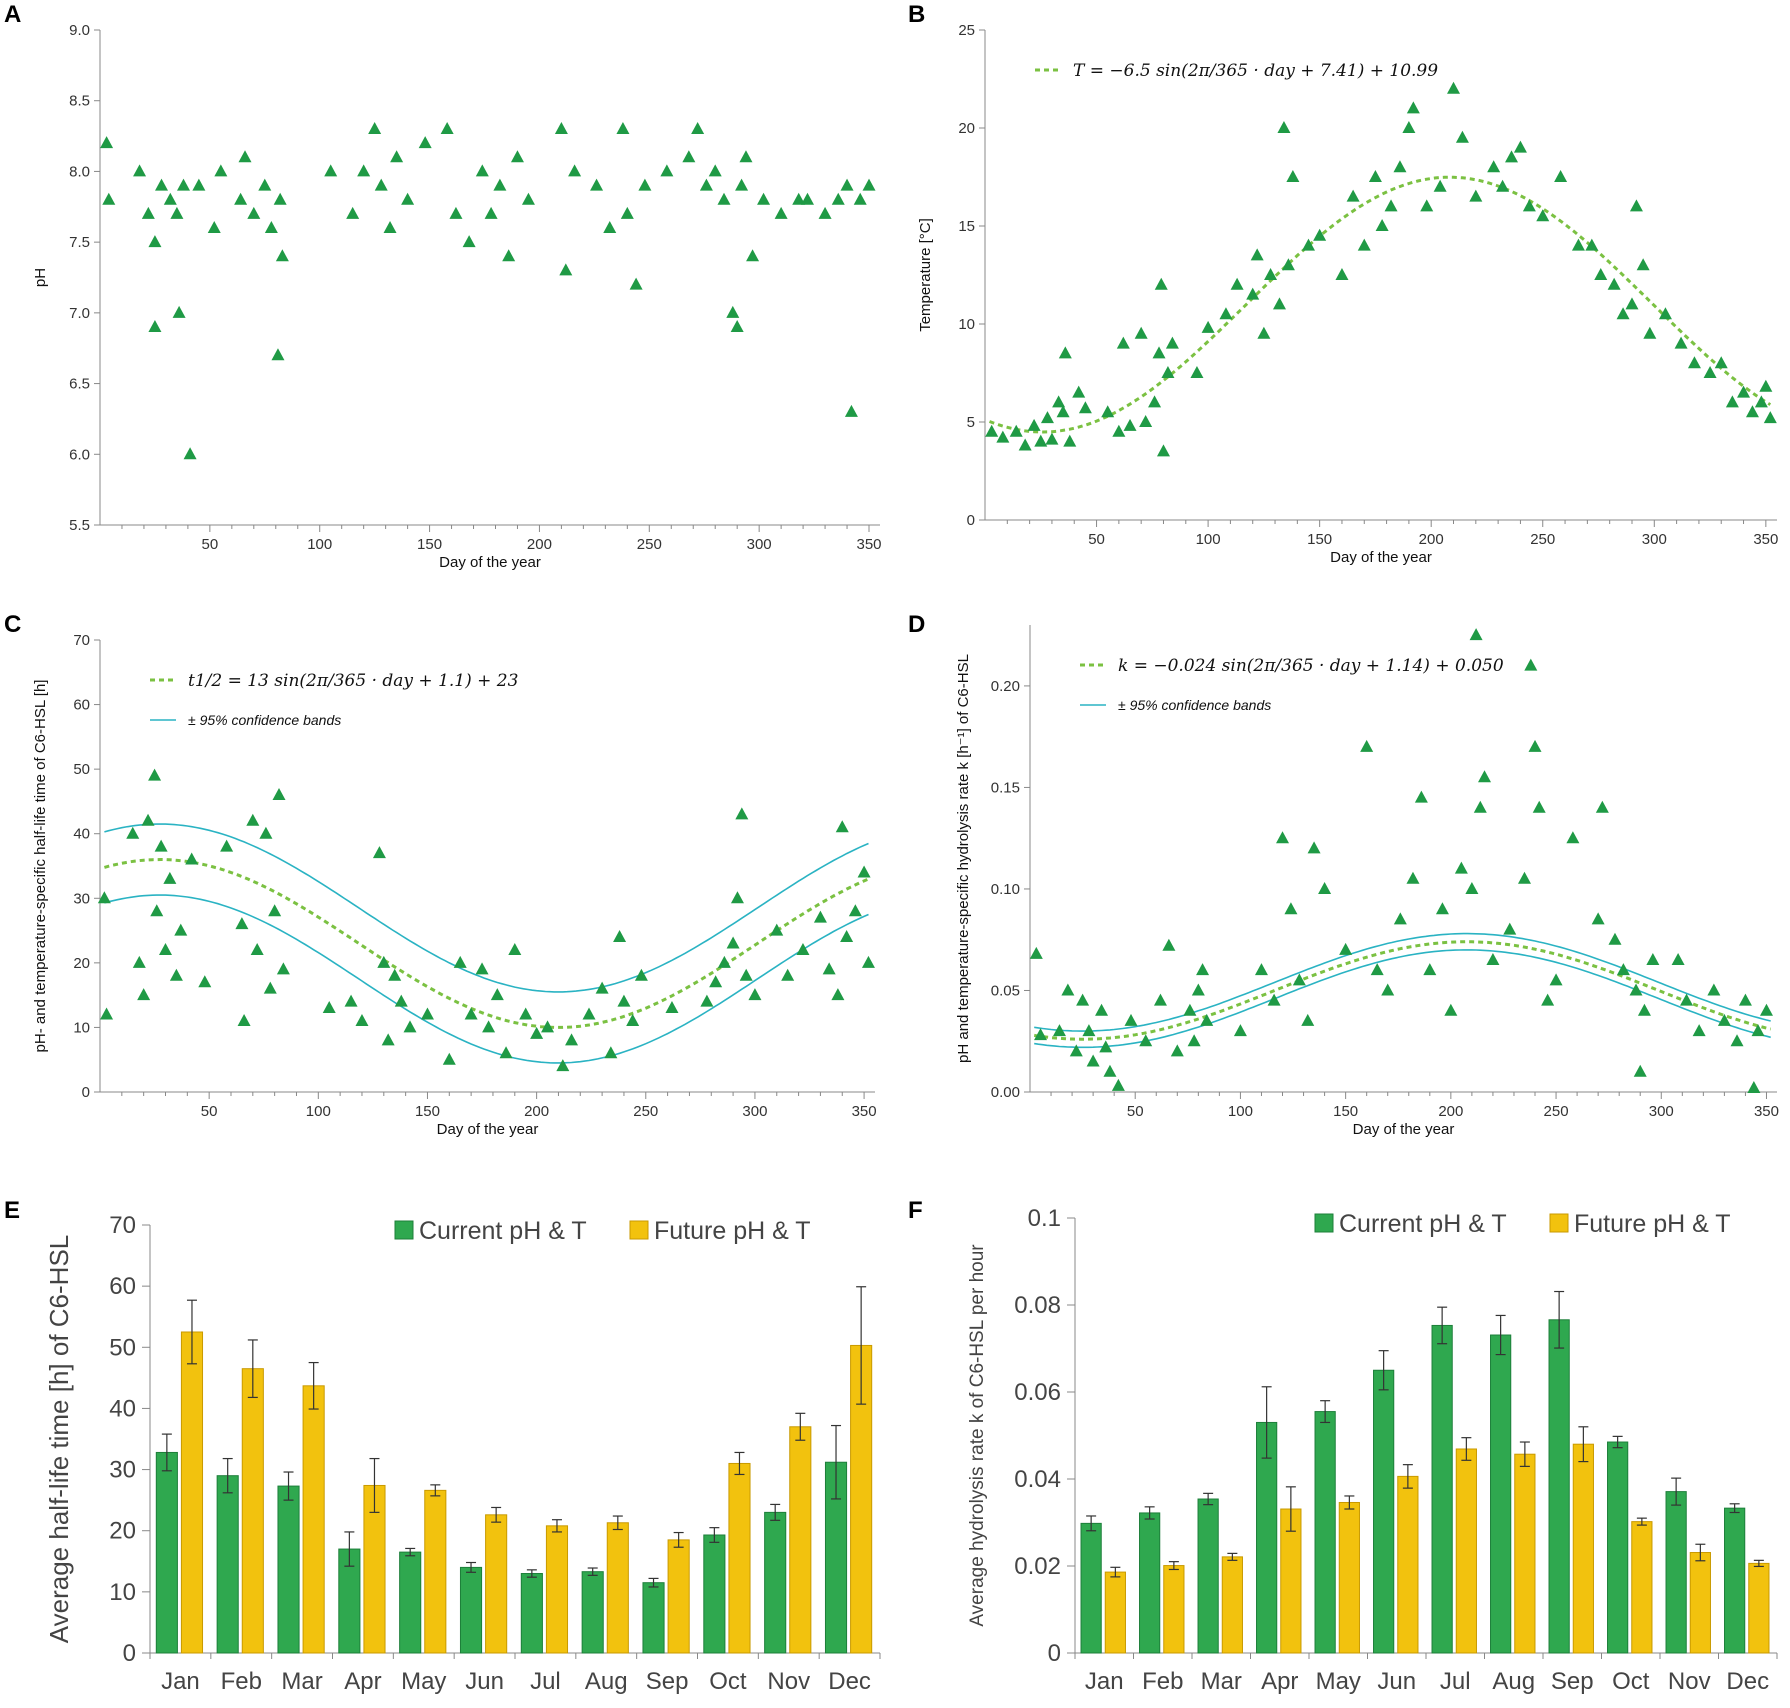  Describe the element at coordinates (966, 226) in the screenshot. I see `y-tick-label: 15` at that location.